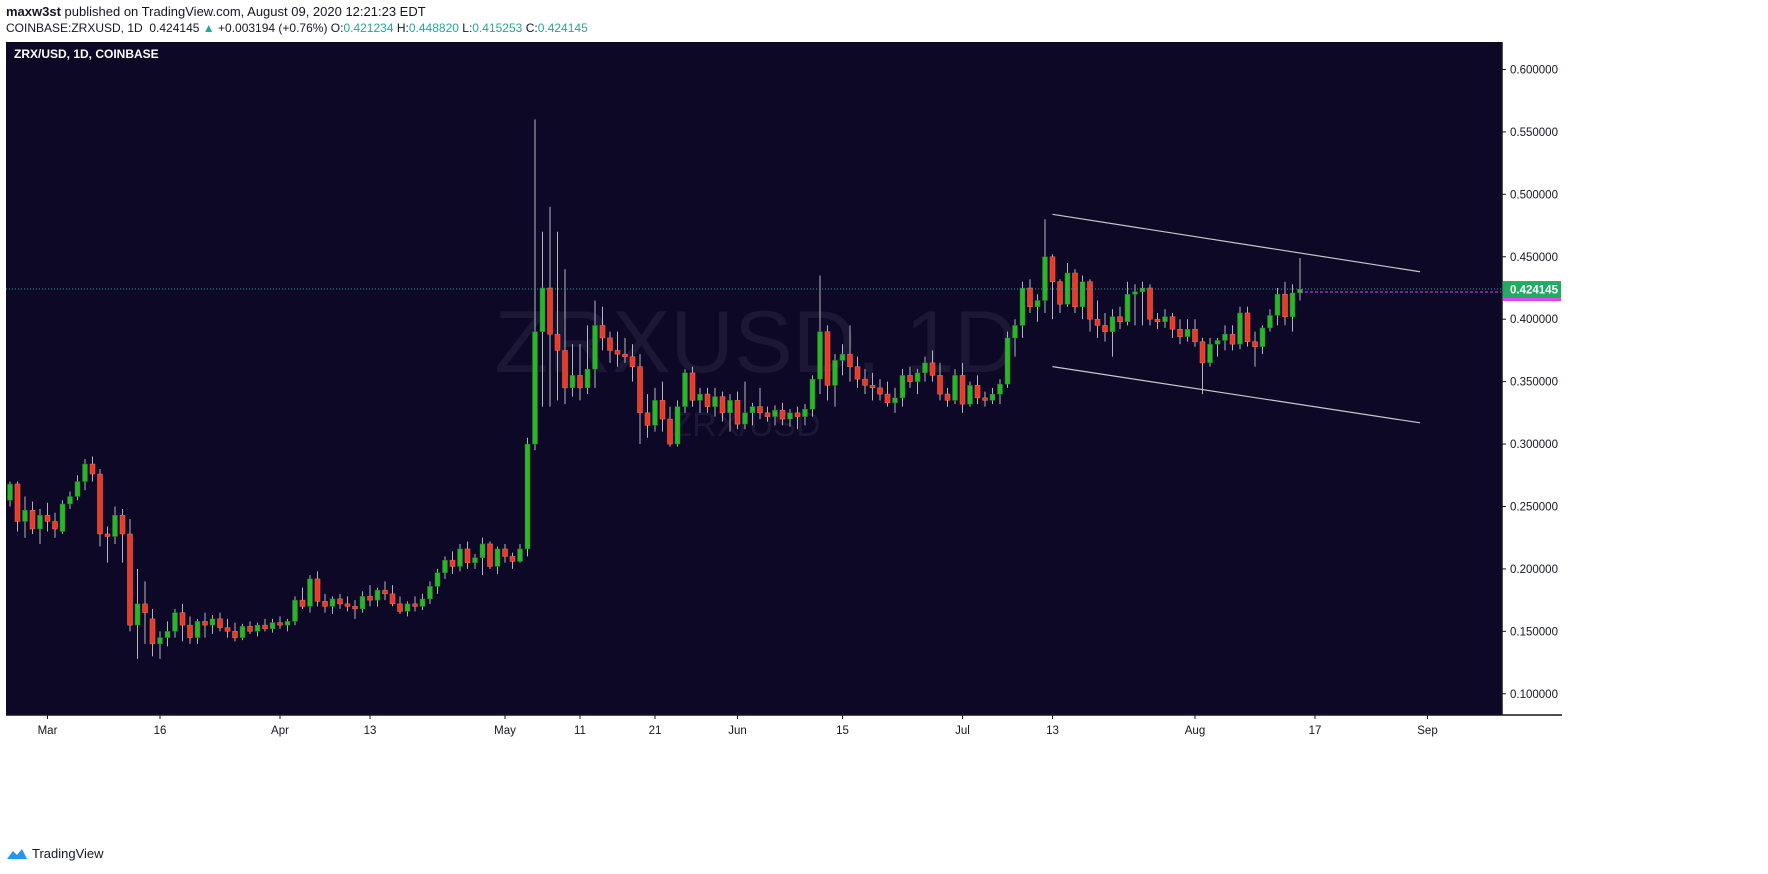  Describe the element at coordinates (1534, 632) in the screenshot. I see `y-tick-label: 0.150000` at that location.